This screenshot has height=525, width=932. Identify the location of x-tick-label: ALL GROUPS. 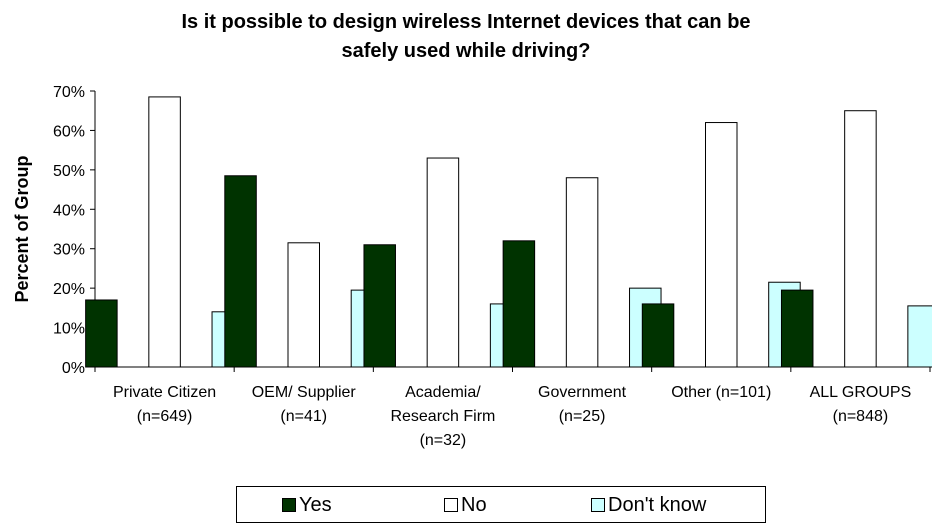
(861, 392).